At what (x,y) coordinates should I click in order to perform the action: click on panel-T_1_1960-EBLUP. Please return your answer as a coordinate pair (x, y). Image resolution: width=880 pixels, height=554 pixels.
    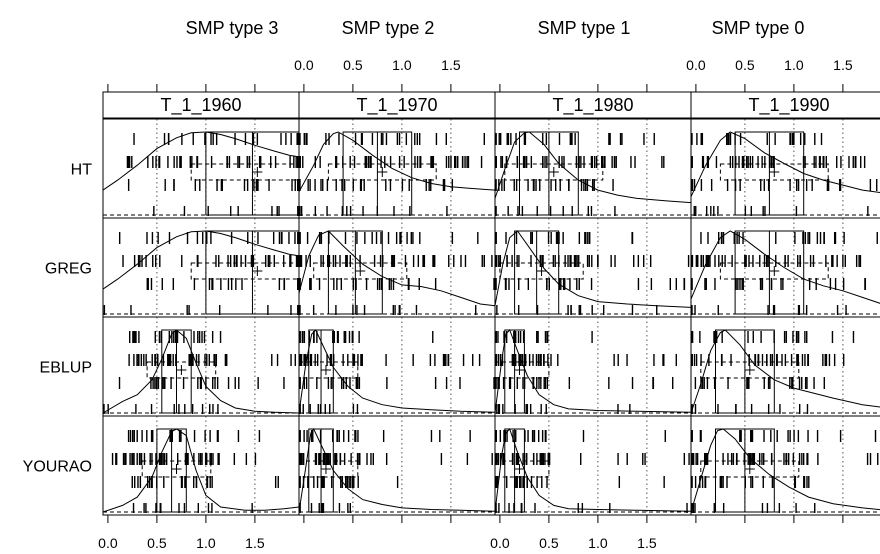
    Looking at the image, I should click on (201, 366).